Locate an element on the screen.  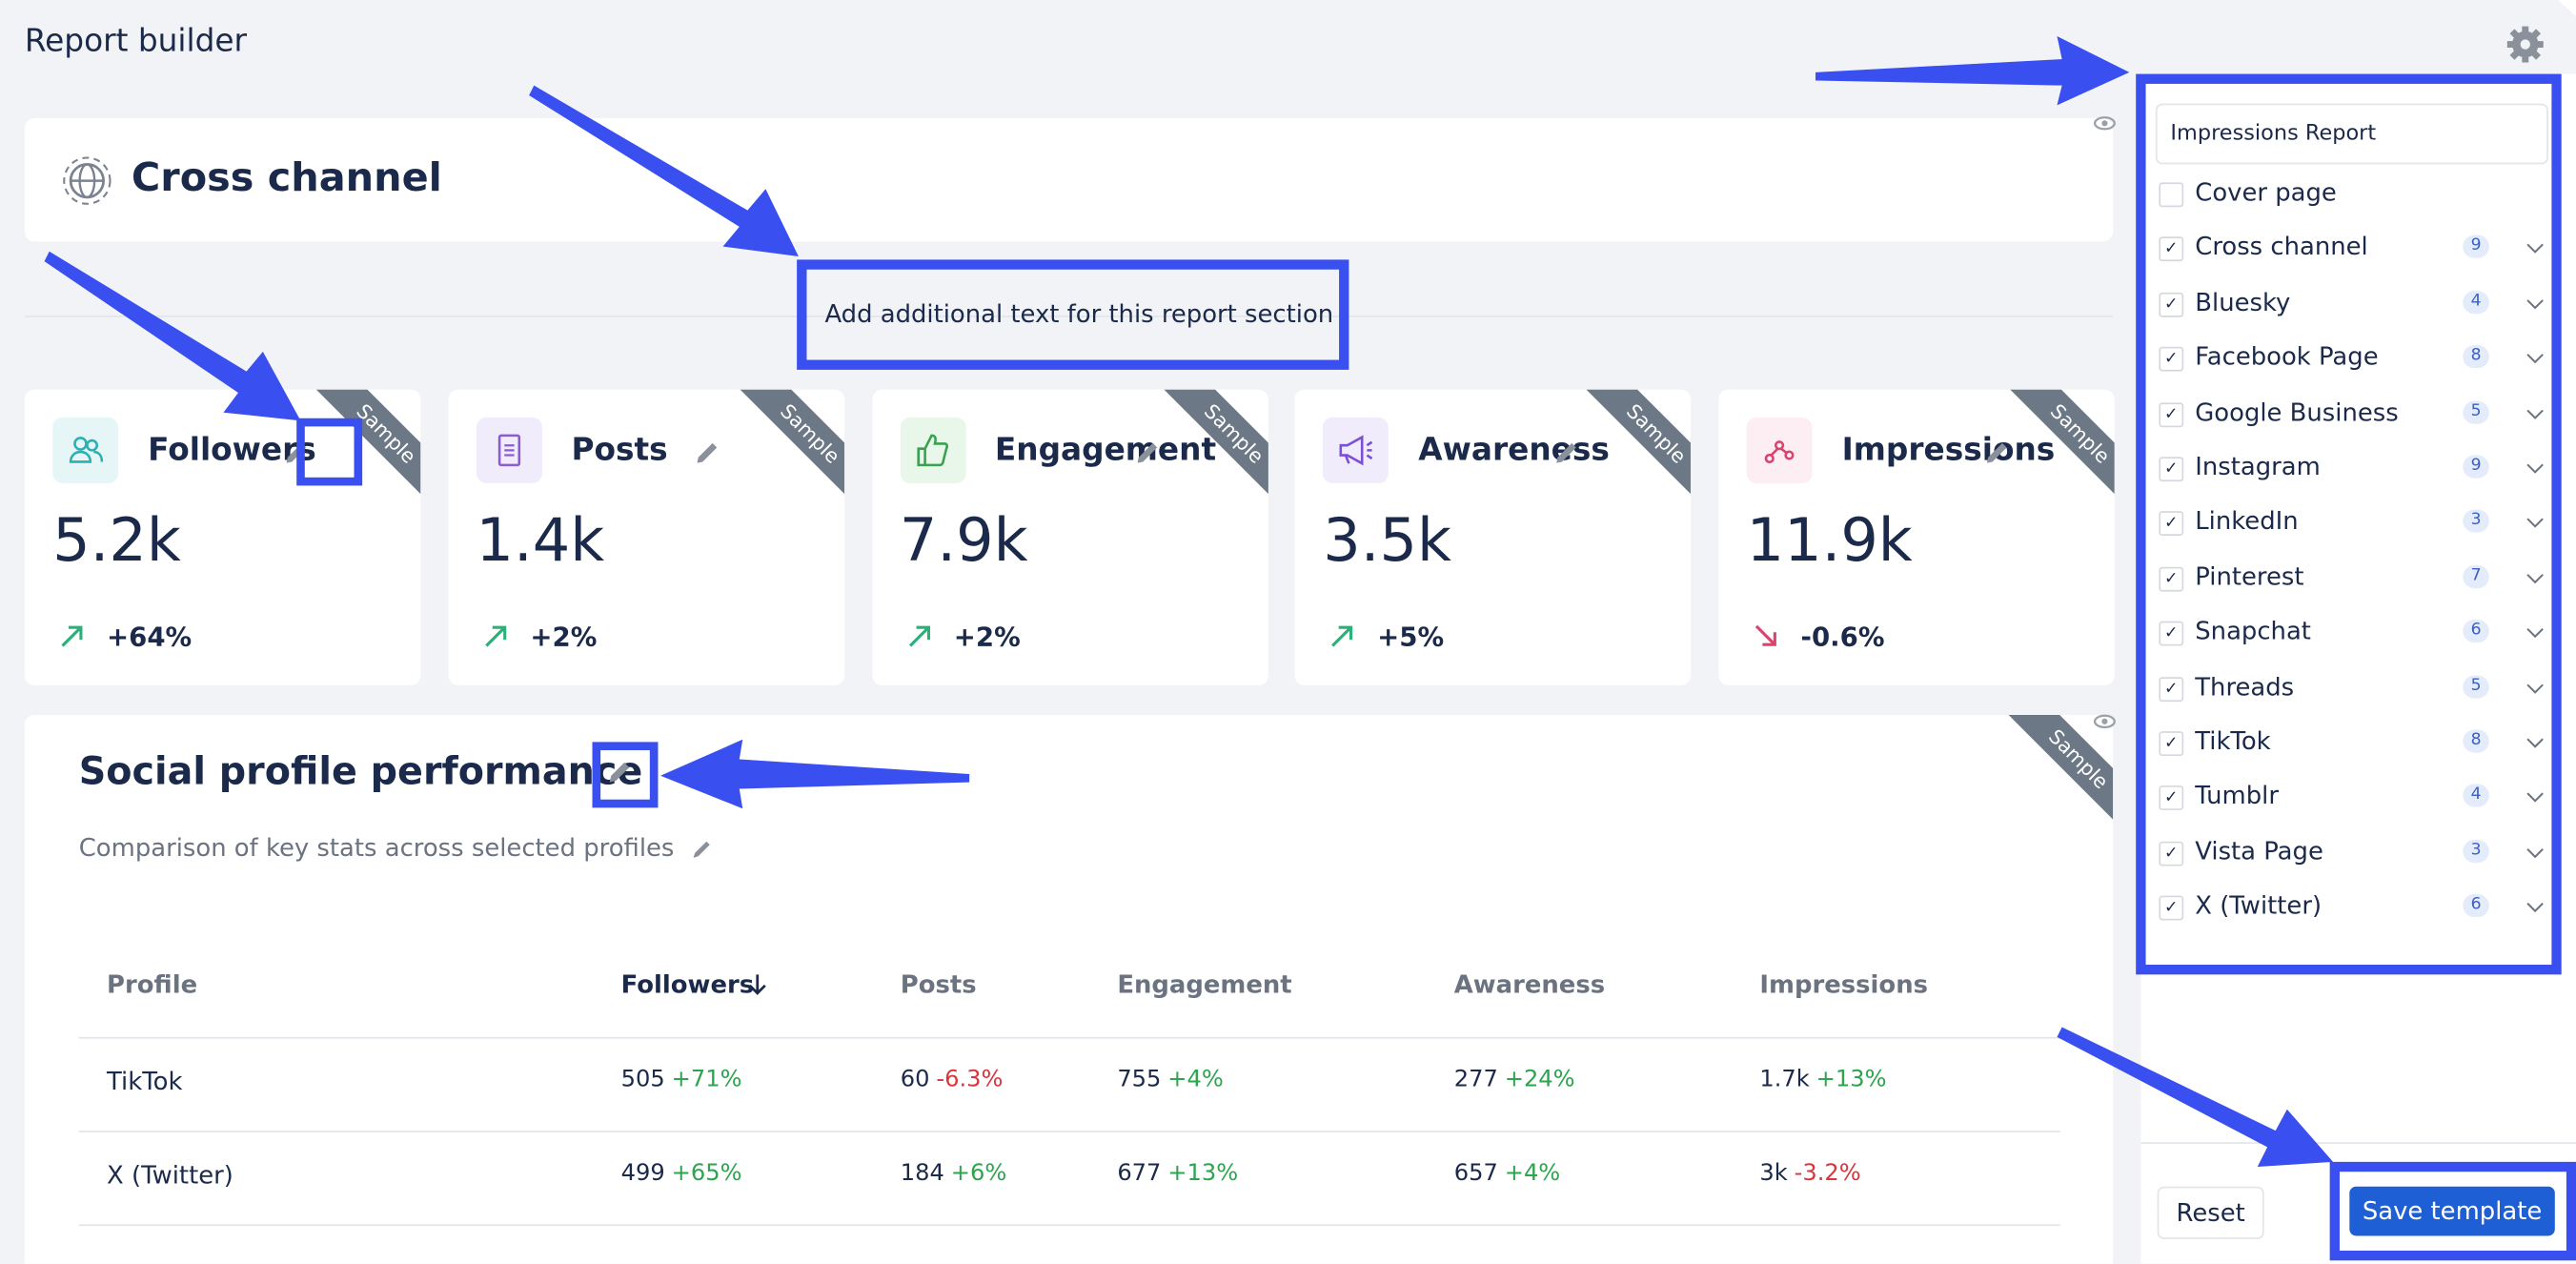
metric-change: +24% is located at coordinates (1539, 1079).